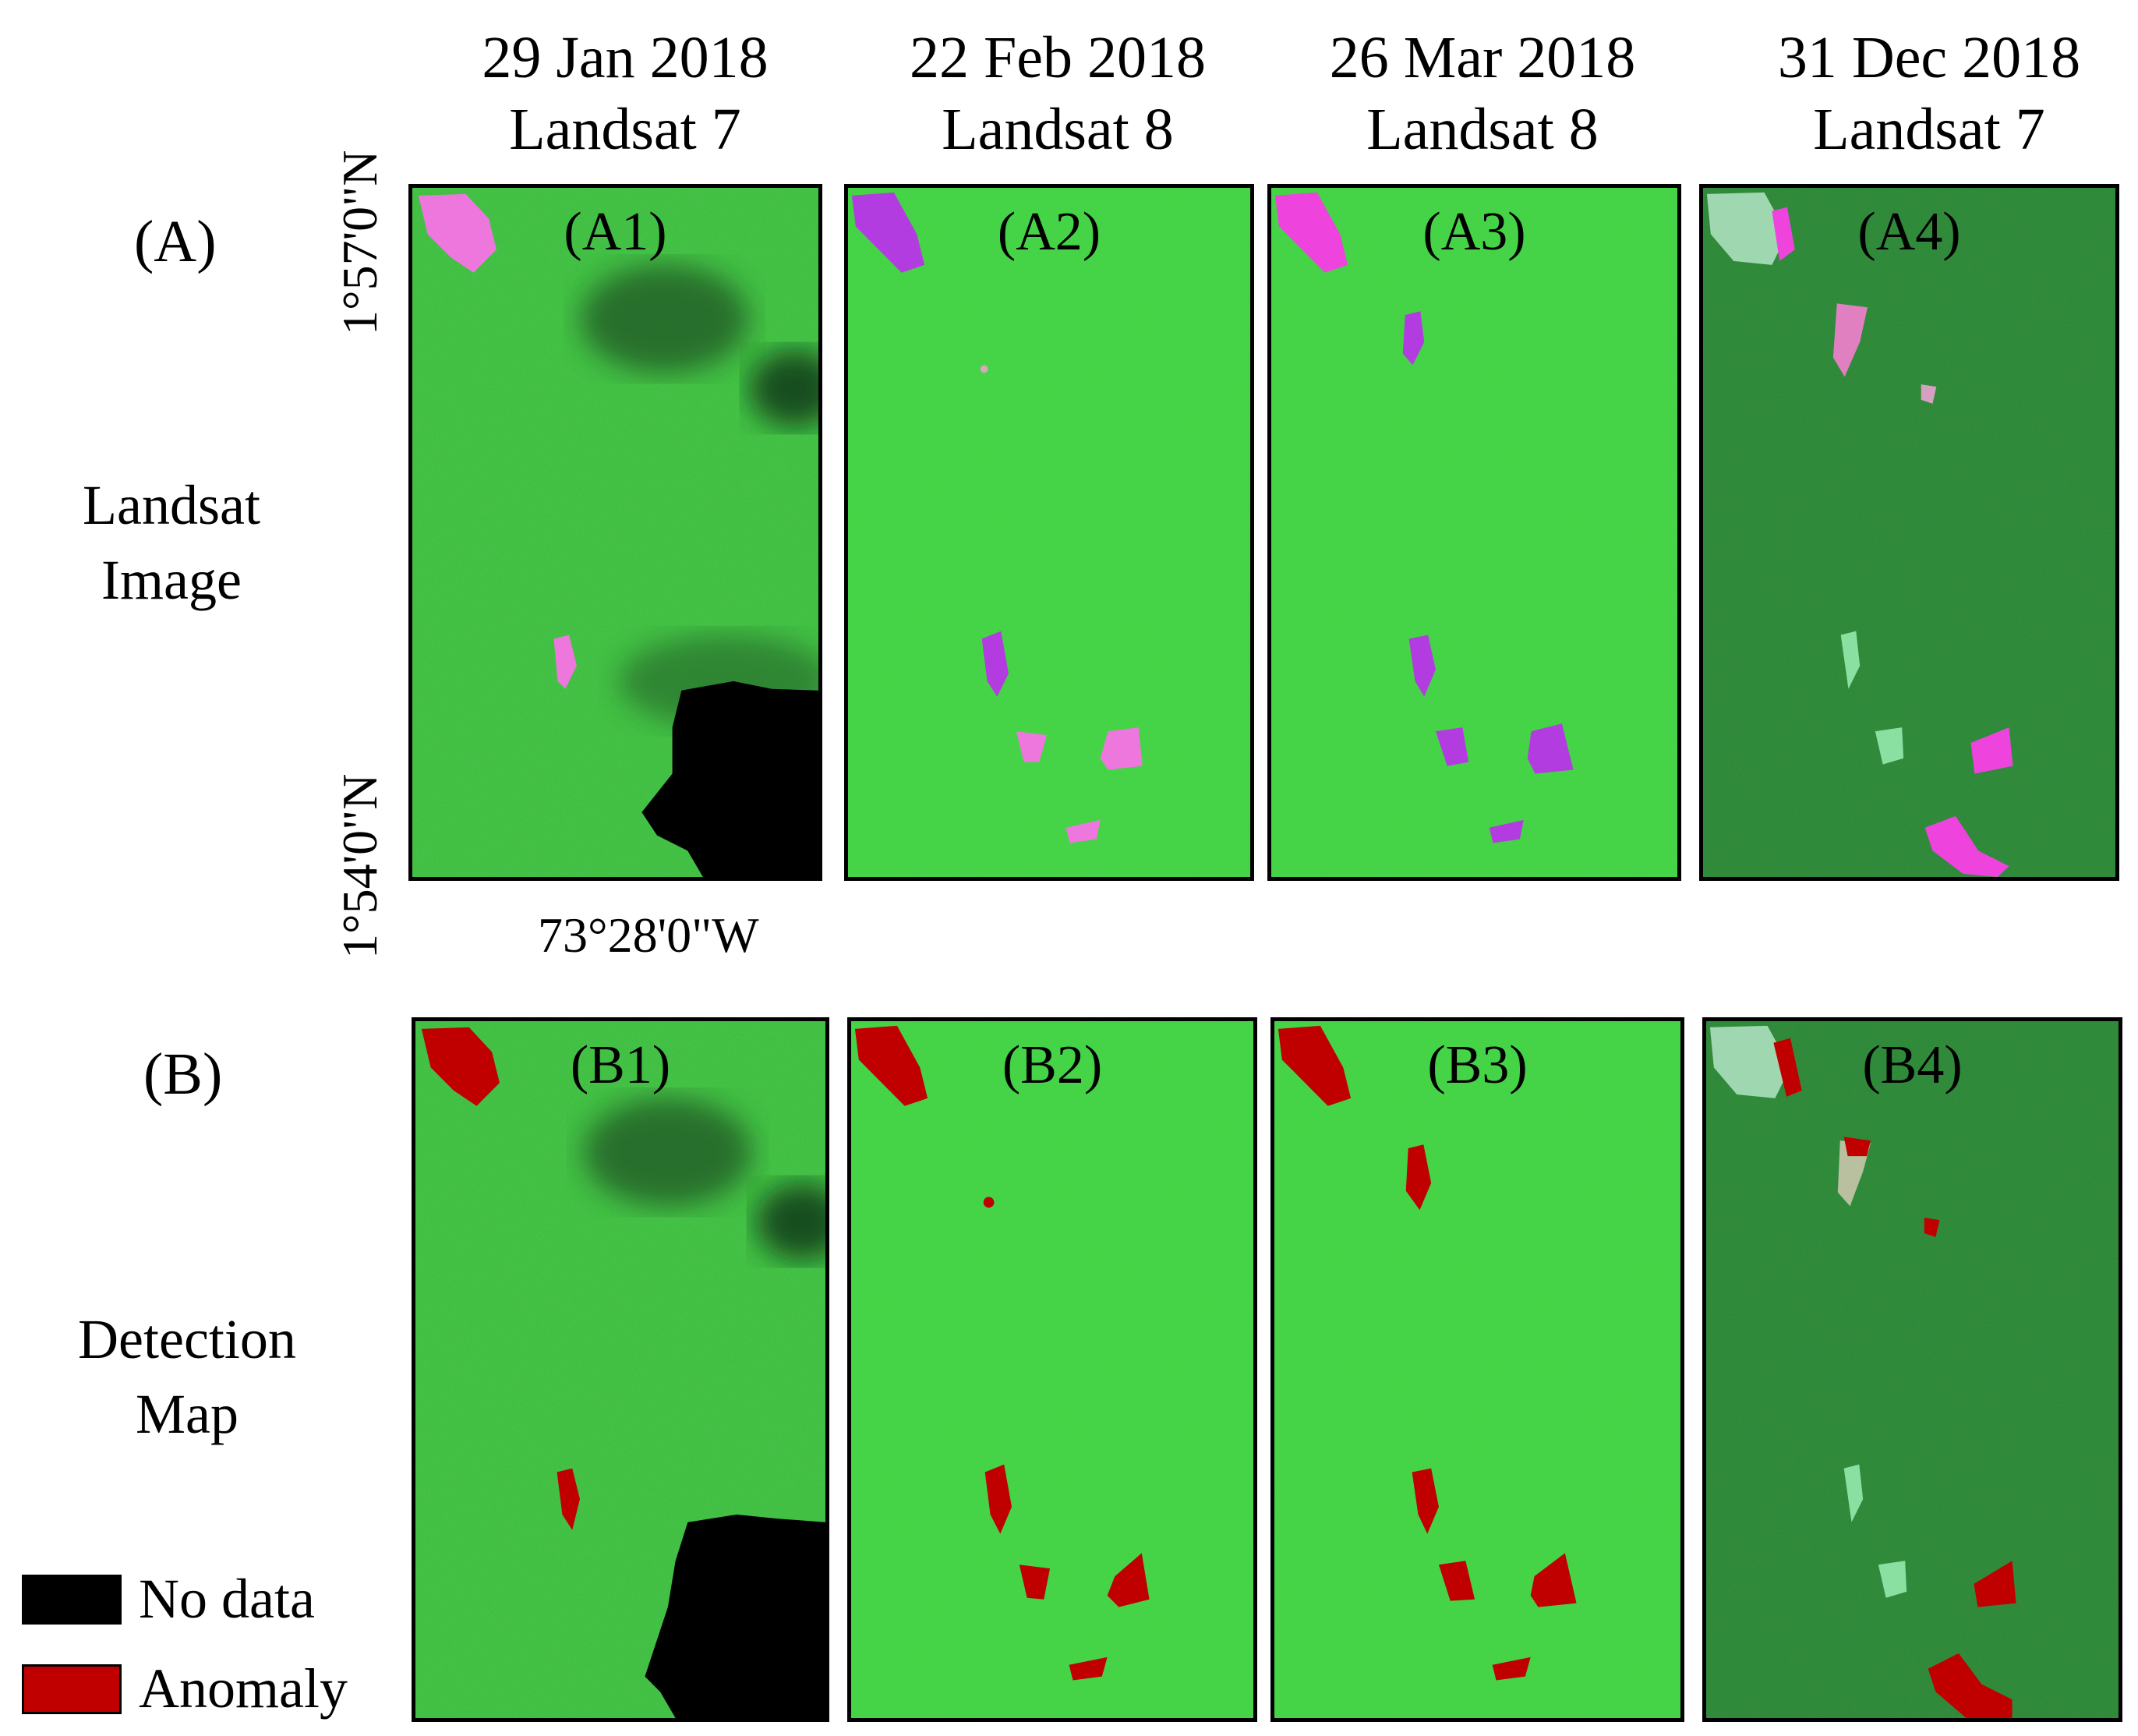 This screenshot has height=1736, width=2138. I want to click on panel-a2: (A2), so click(1049, 532).